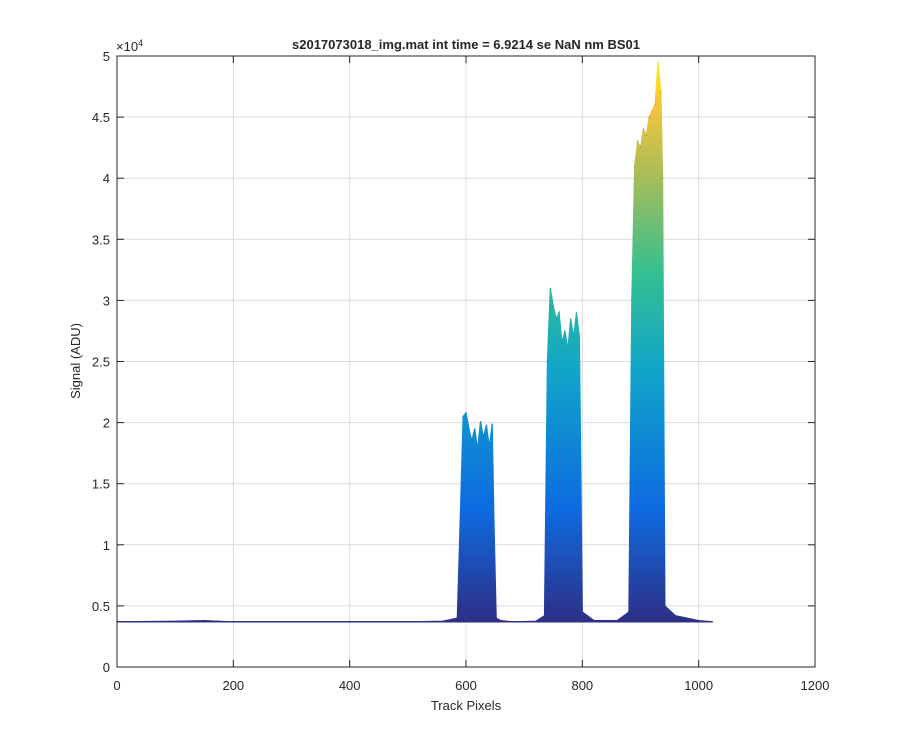 This screenshot has height=750, width=900. Describe the element at coordinates (698, 685) in the screenshot. I see `x-tick-label: 1000` at that location.